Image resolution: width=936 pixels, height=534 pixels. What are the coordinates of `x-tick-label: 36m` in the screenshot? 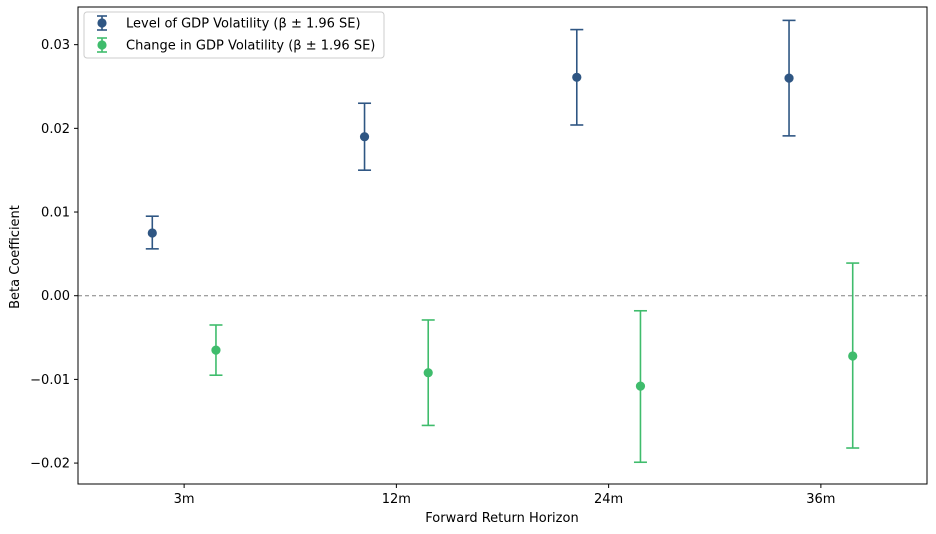 It's located at (820, 499).